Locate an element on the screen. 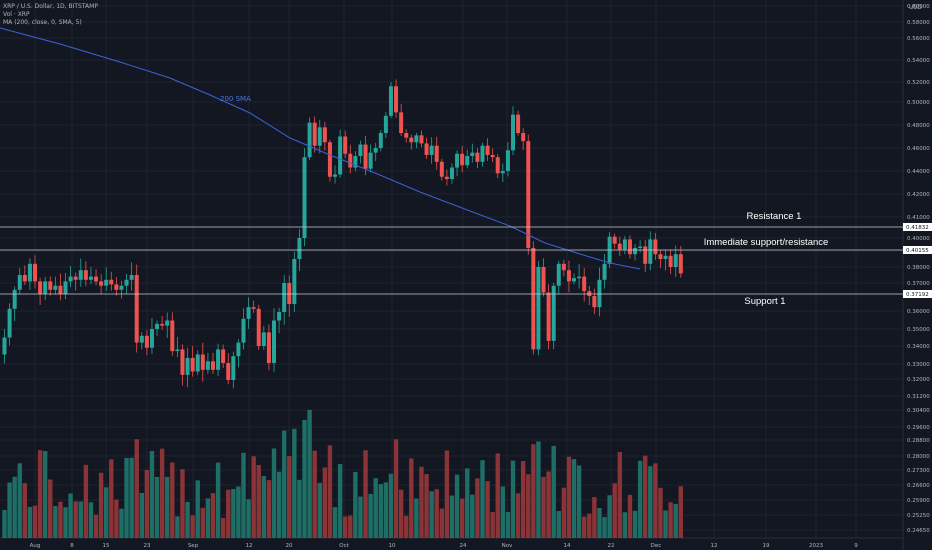 This screenshot has width=932, height=550. time-tick-label: 12 is located at coordinates (714, 546).